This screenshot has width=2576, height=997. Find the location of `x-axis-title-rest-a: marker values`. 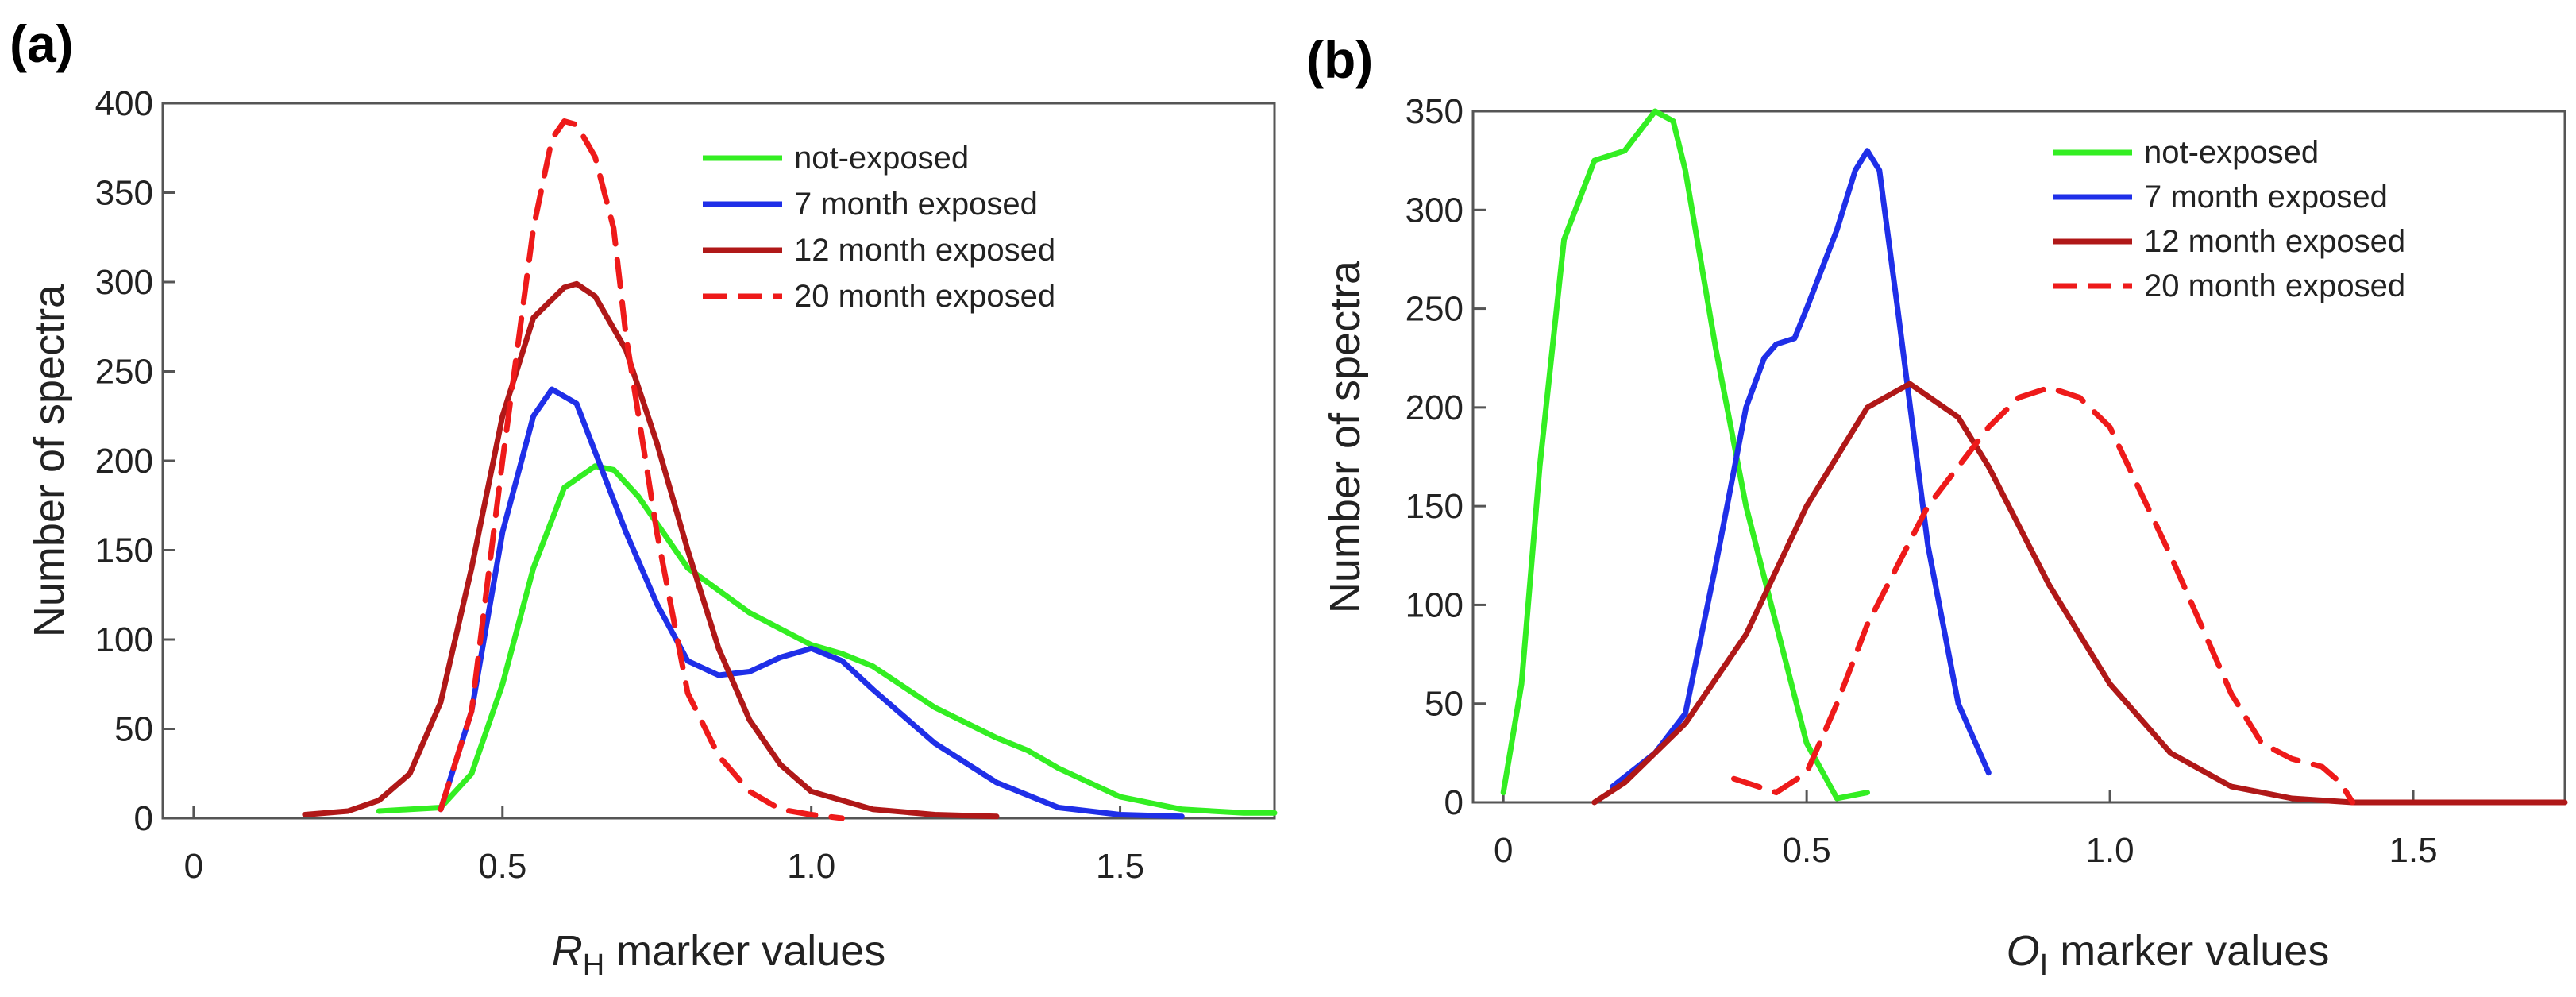

x-axis-title-rest-a: marker values is located at coordinates (744, 951).